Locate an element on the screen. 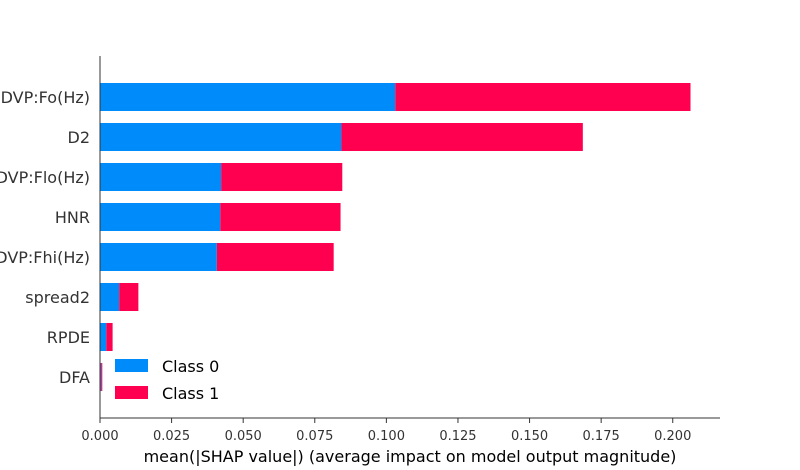 The image size is (800, 470). x-tick-label-6: 0.150 is located at coordinates (529, 436).